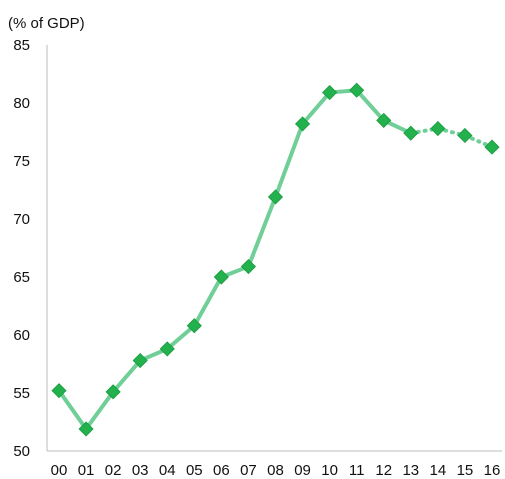 The image size is (505, 479). I want to click on x-tick-label: 04, so click(167, 470).